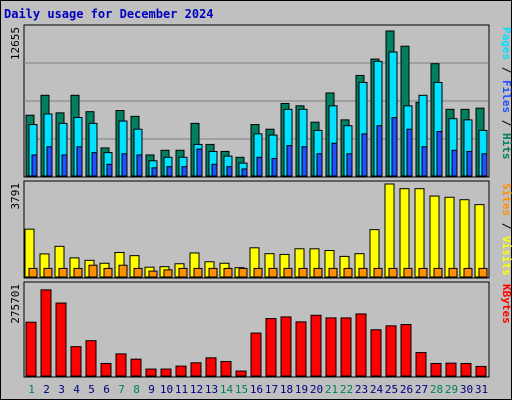 The width and height of the screenshot is (512, 400). Describe the element at coordinates (106, 389) in the screenshot. I see `x-tick-label: 6` at that location.